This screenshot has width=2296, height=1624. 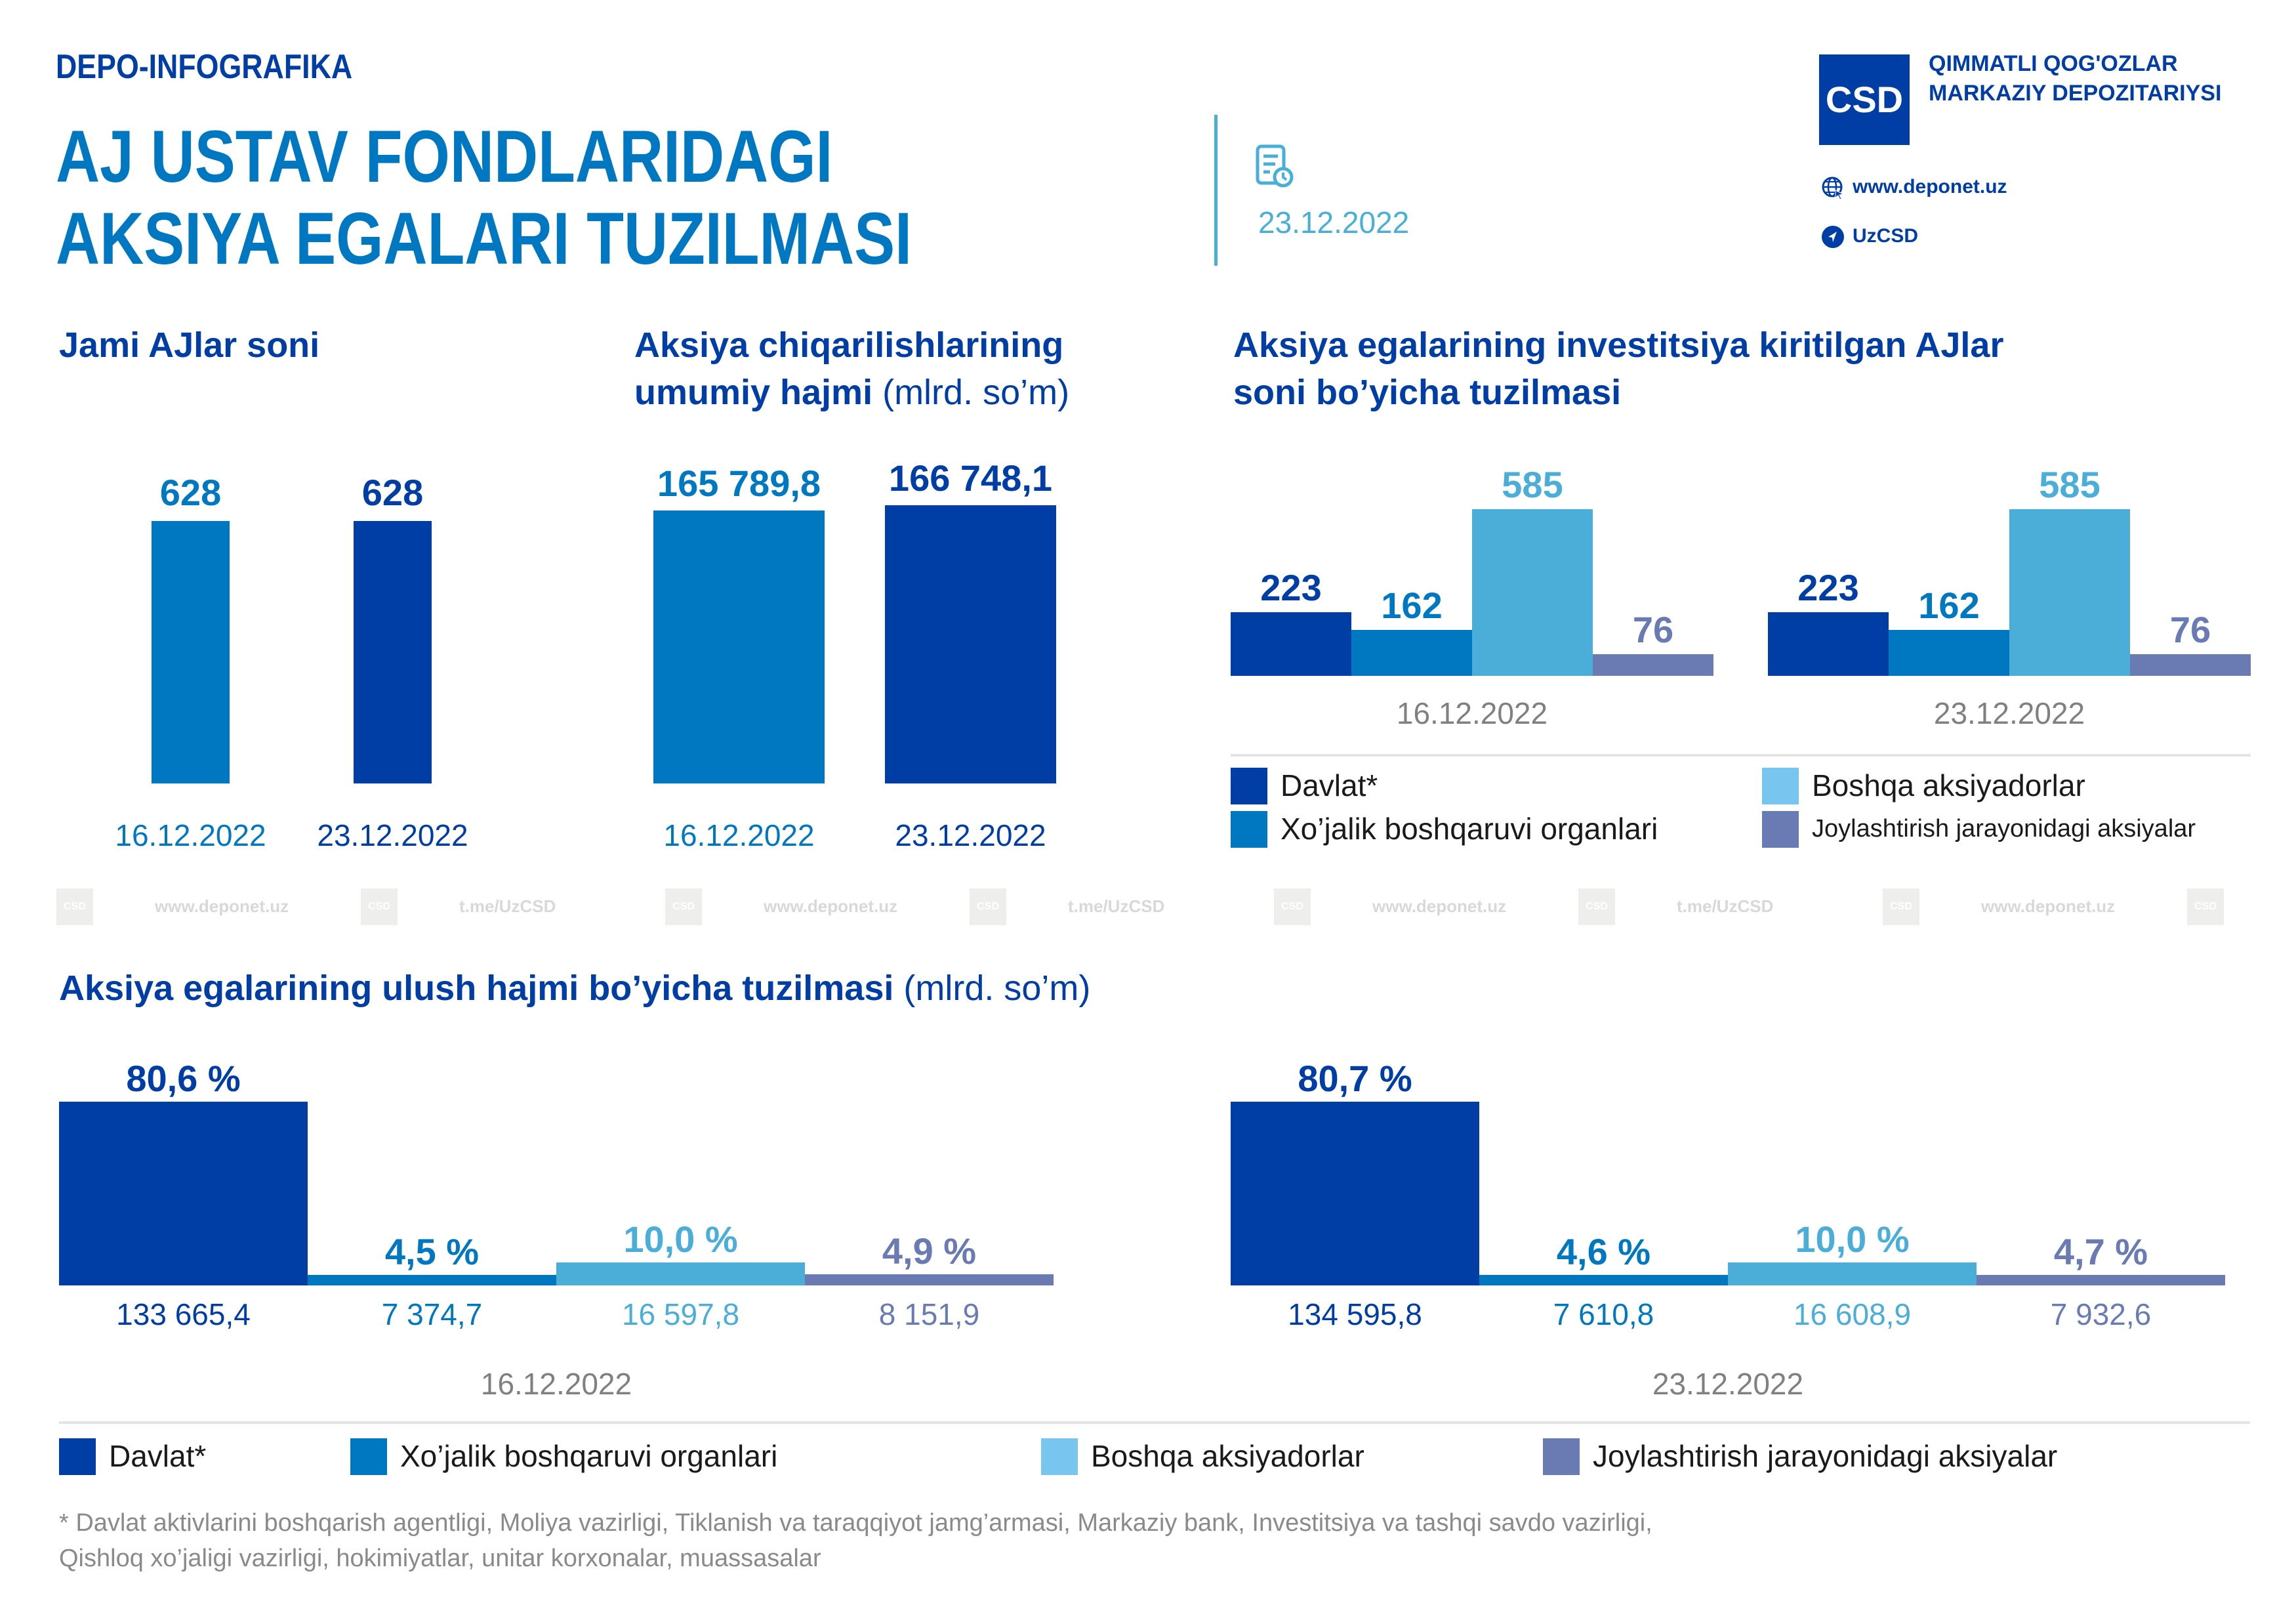 What do you see at coordinates (1603, 1252) in the screenshot?
I see `chart4-percent-label-2-2: 4,6 %` at bounding box center [1603, 1252].